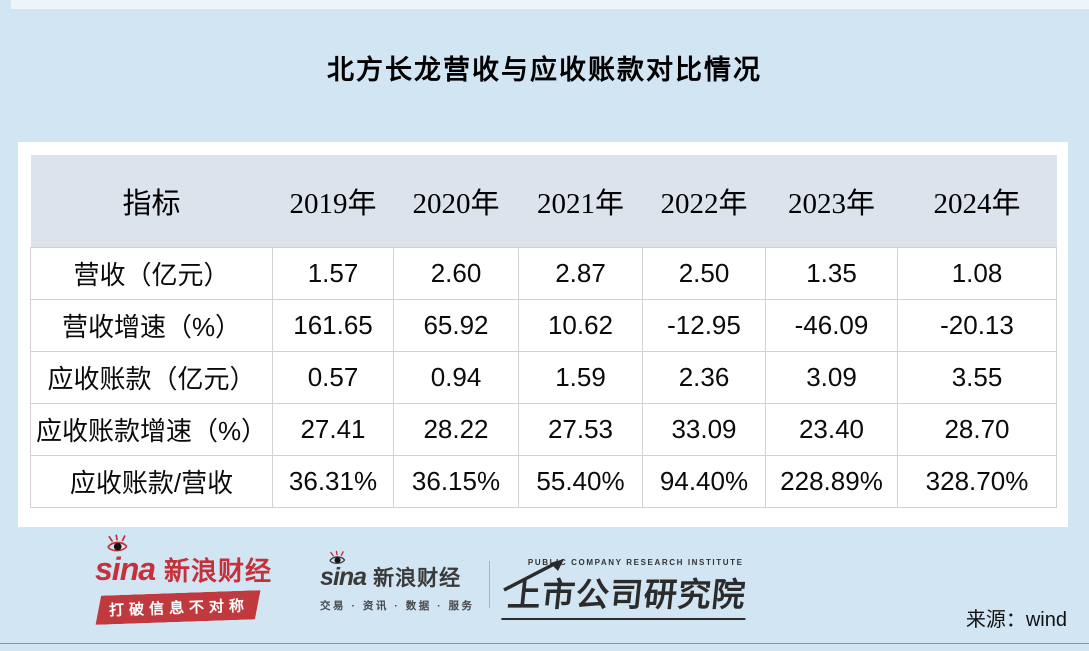 This screenshot has width=1089, height=651. I want to click on page-title: 北方长龙营收与应收账款对比情况, so click(544, 70).